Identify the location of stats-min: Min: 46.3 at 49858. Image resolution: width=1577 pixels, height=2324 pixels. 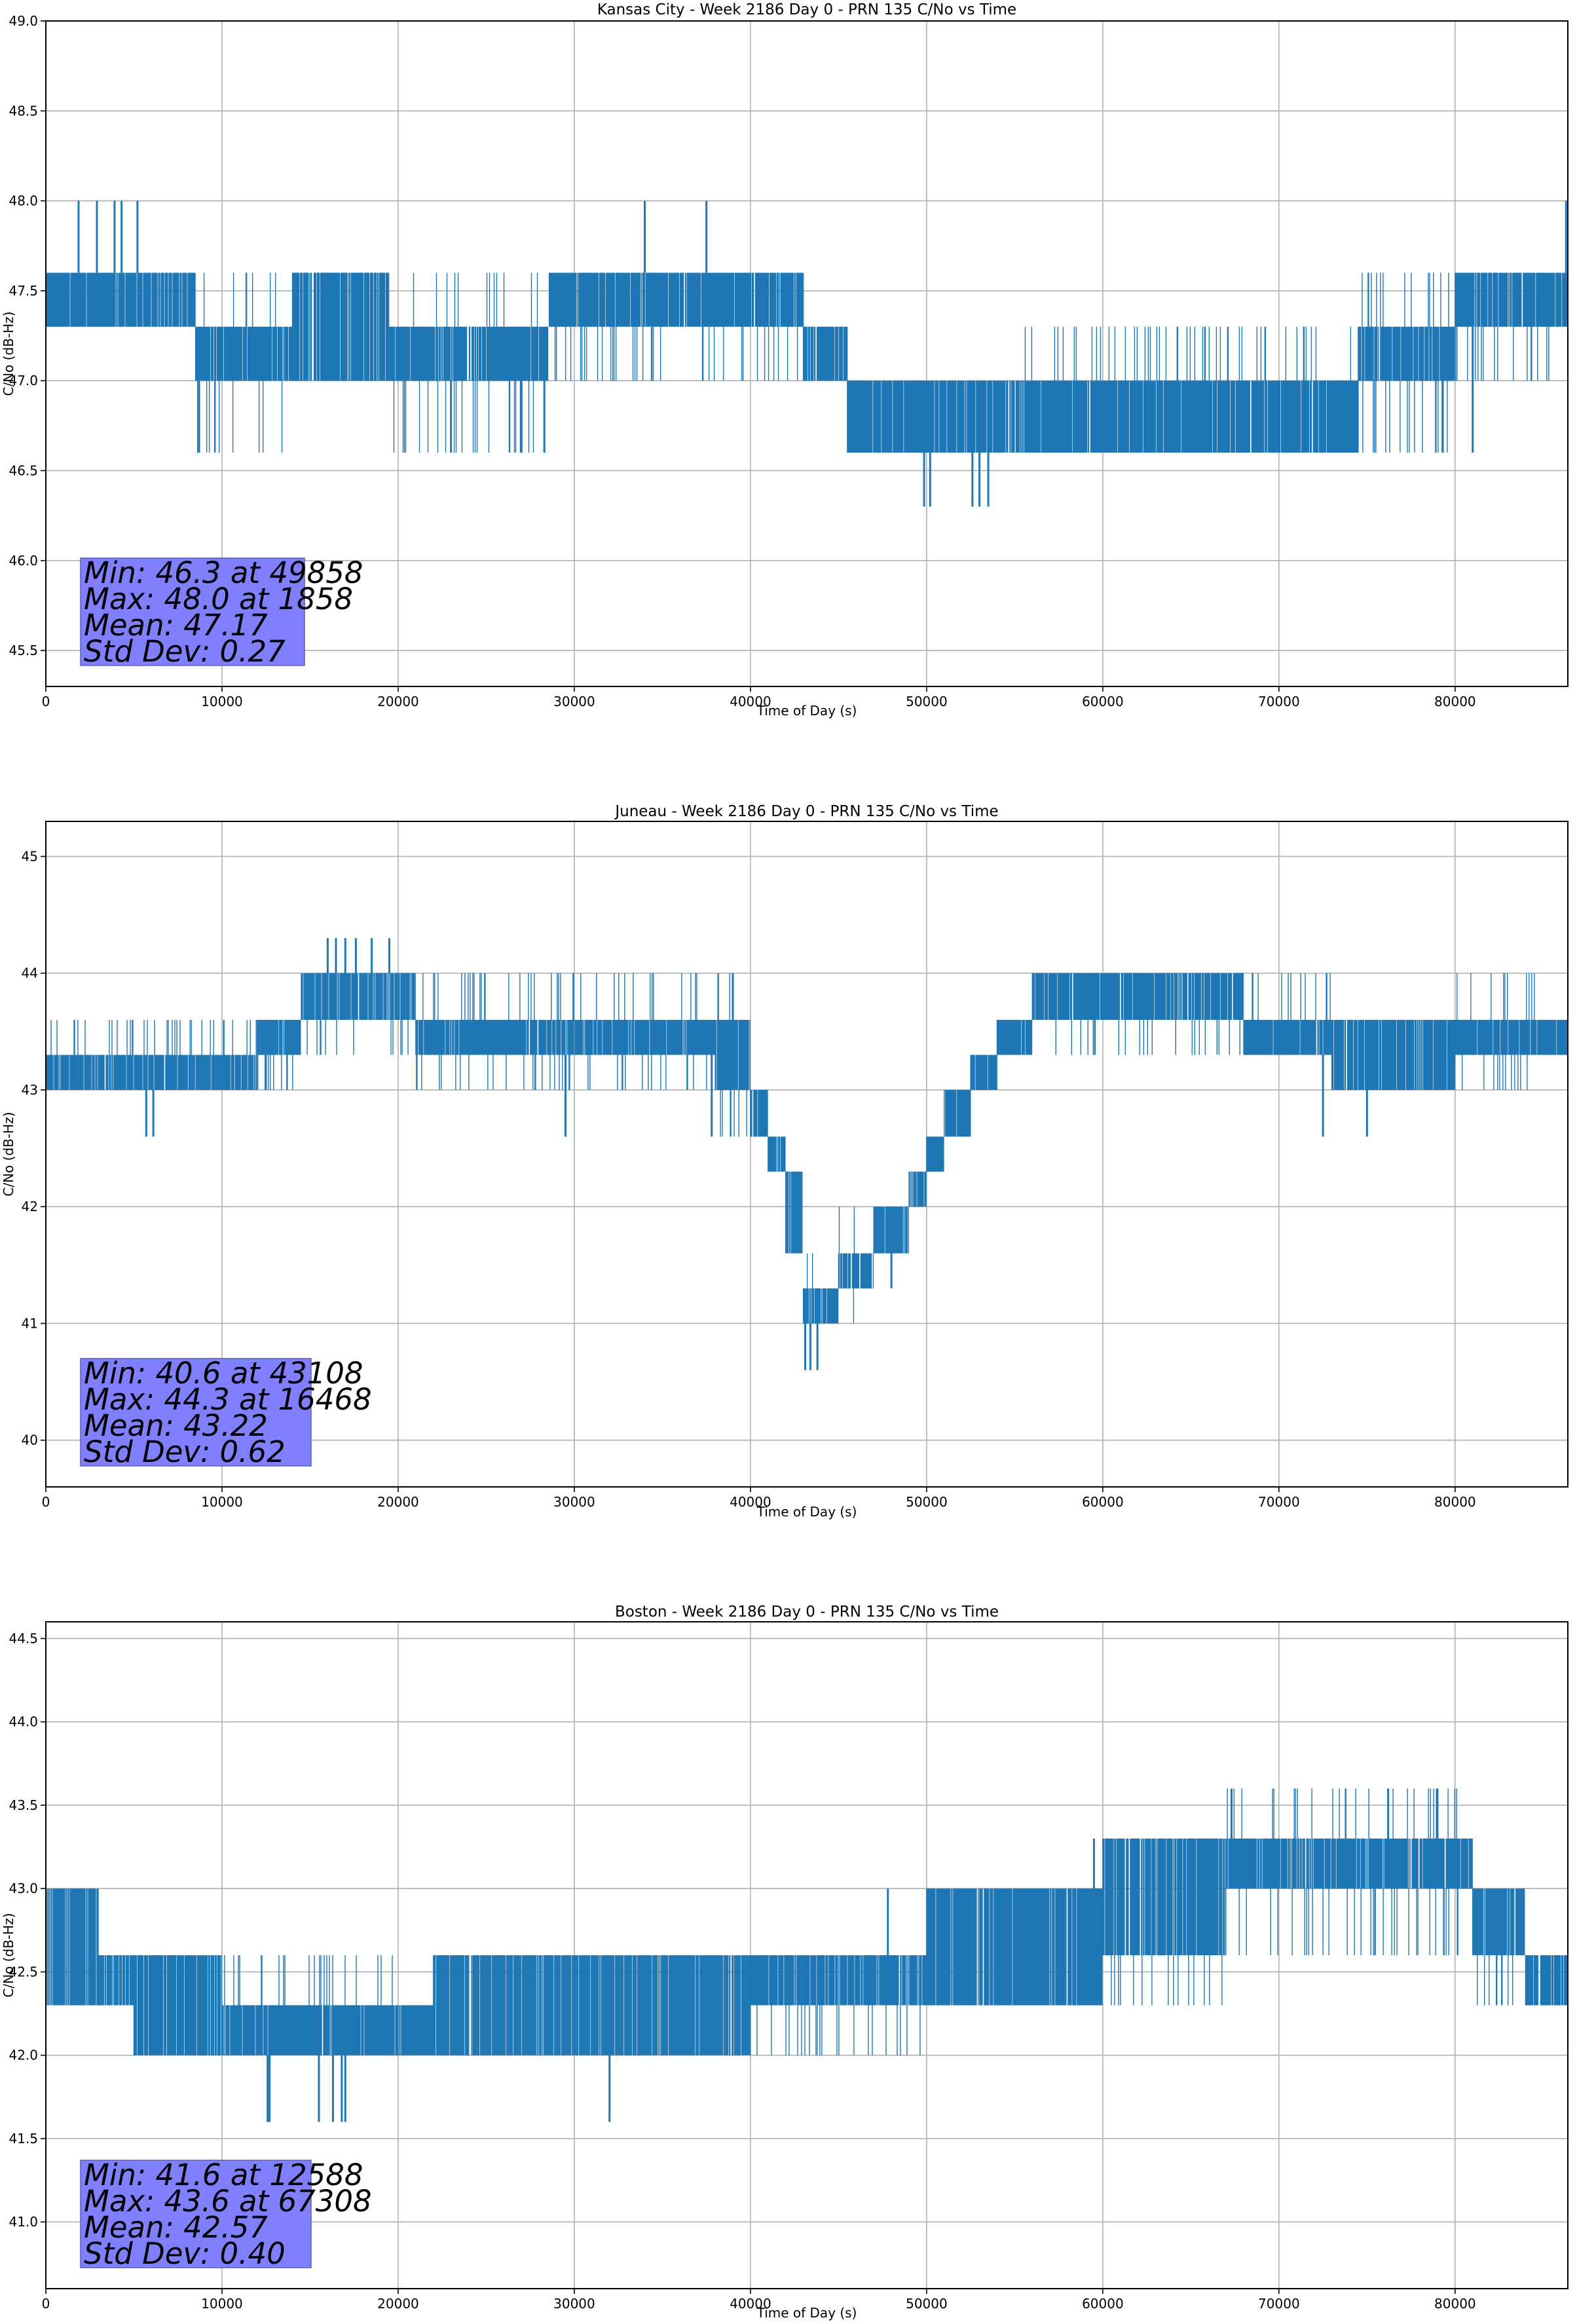
(223, 572).